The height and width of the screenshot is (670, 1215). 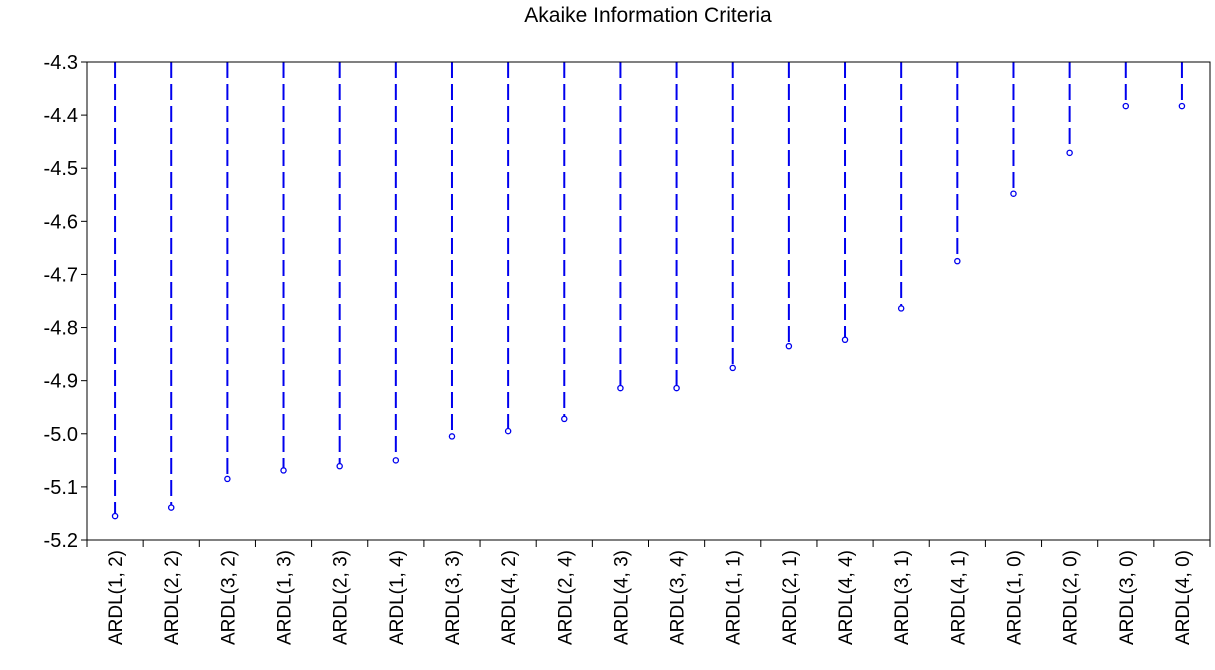 What do you see at coordinates (397, 597) in the screenshot?
I see `x-tick-label: ARDL(1, 4)` at bounding box center [397, 597].